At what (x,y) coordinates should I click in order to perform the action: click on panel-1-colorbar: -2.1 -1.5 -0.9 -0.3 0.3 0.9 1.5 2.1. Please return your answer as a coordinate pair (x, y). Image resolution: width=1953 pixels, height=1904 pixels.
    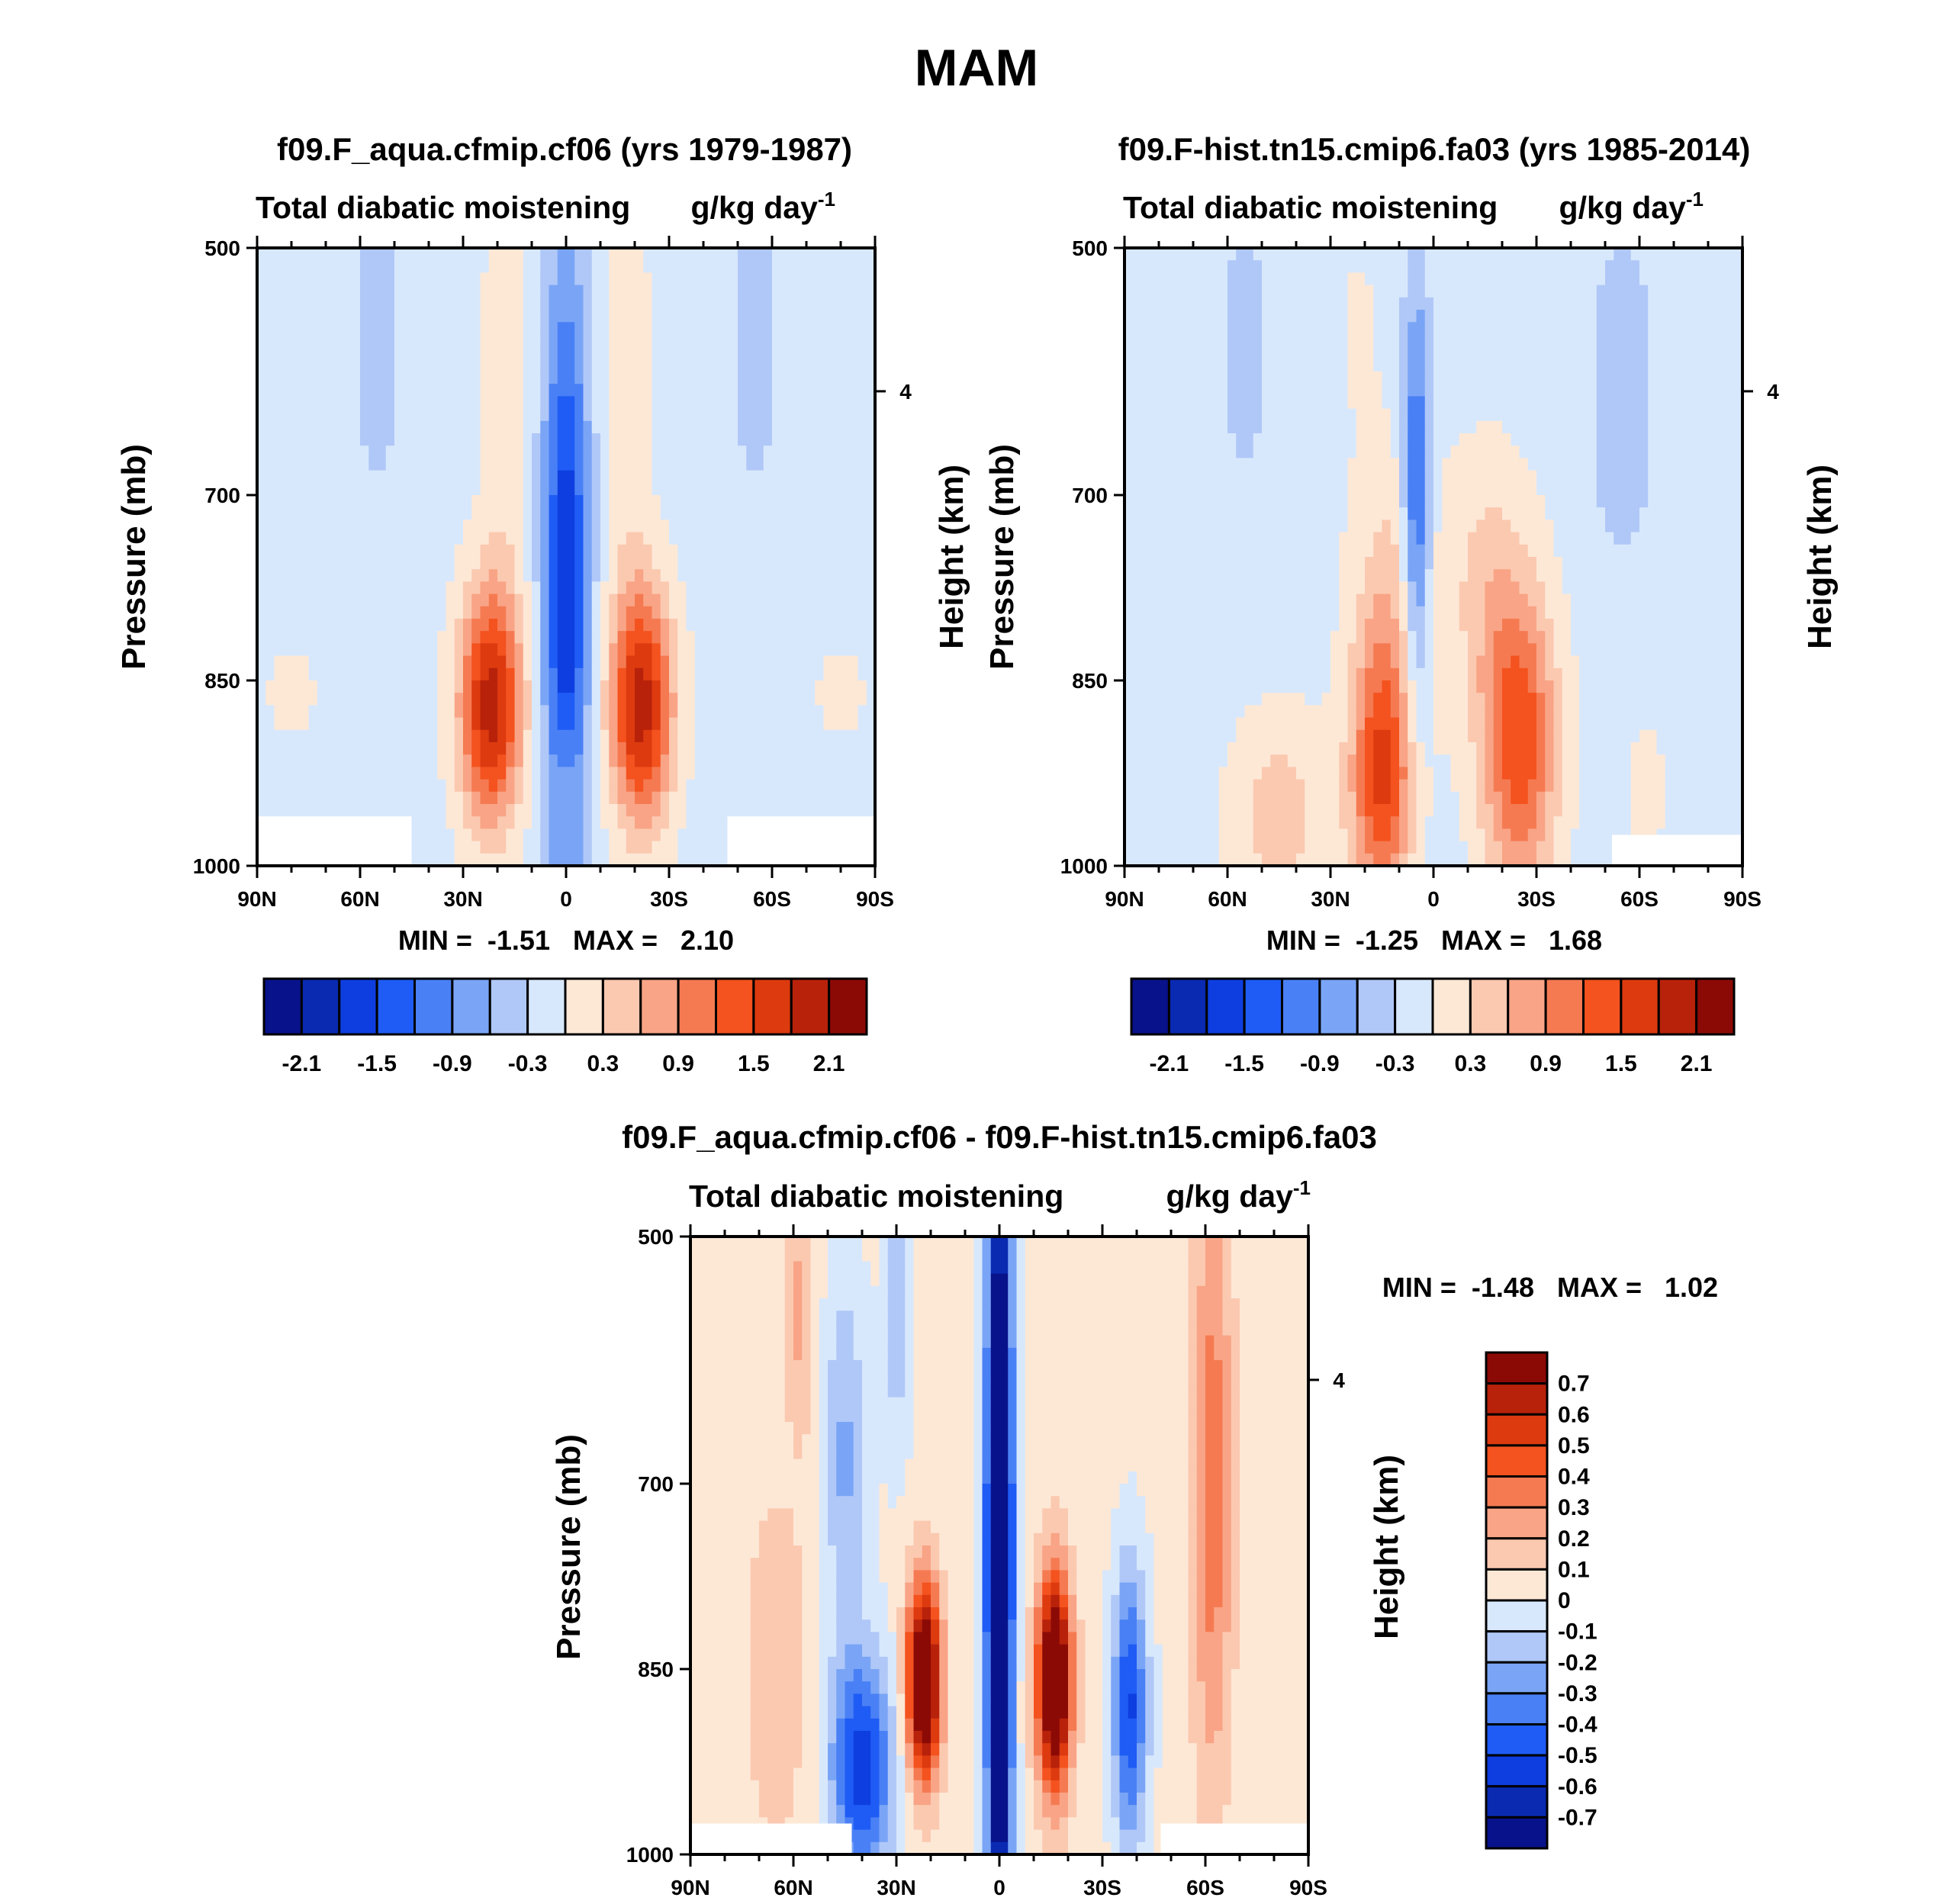
    Looking at the image, I should click on (565, 1026).